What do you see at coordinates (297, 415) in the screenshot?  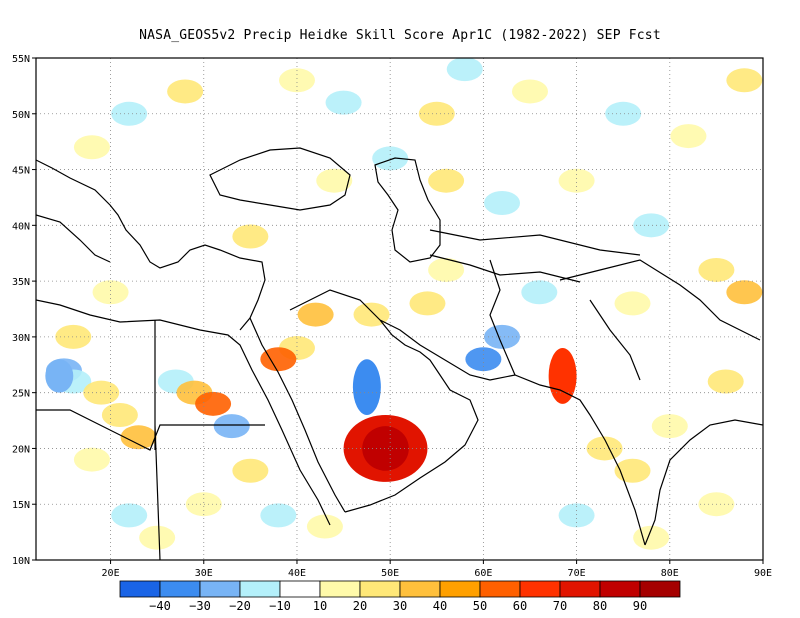 I see `red-sea-east-coast` at bounding box center [297, 415].